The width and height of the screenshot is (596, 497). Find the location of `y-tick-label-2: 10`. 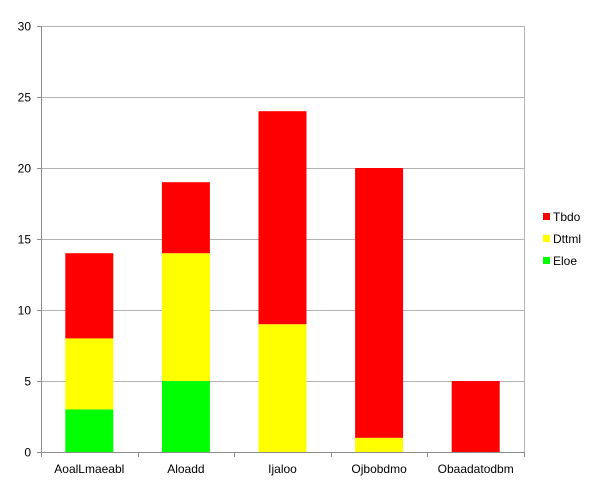

y-tick-label-2: 10 is located at coordinates (25, 311).